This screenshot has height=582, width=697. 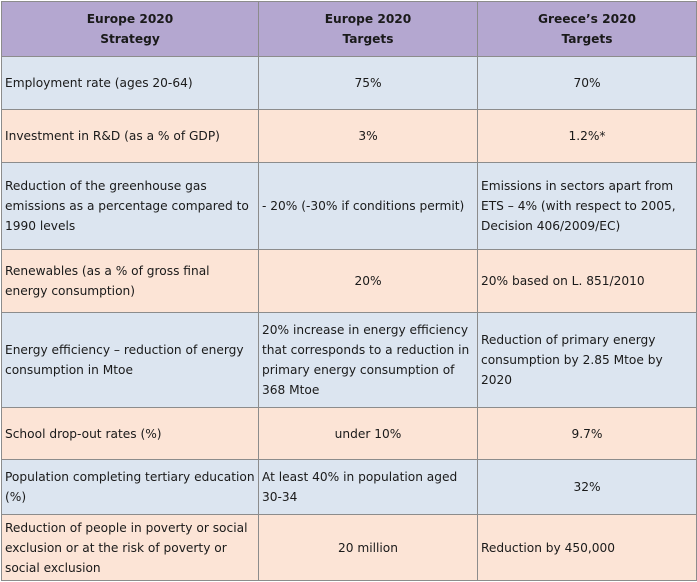 What do you see at coordinates (368, 39) in the screenshot?
I see `header-eu-targets-line2: Targets` at bounding box center [368, 39].